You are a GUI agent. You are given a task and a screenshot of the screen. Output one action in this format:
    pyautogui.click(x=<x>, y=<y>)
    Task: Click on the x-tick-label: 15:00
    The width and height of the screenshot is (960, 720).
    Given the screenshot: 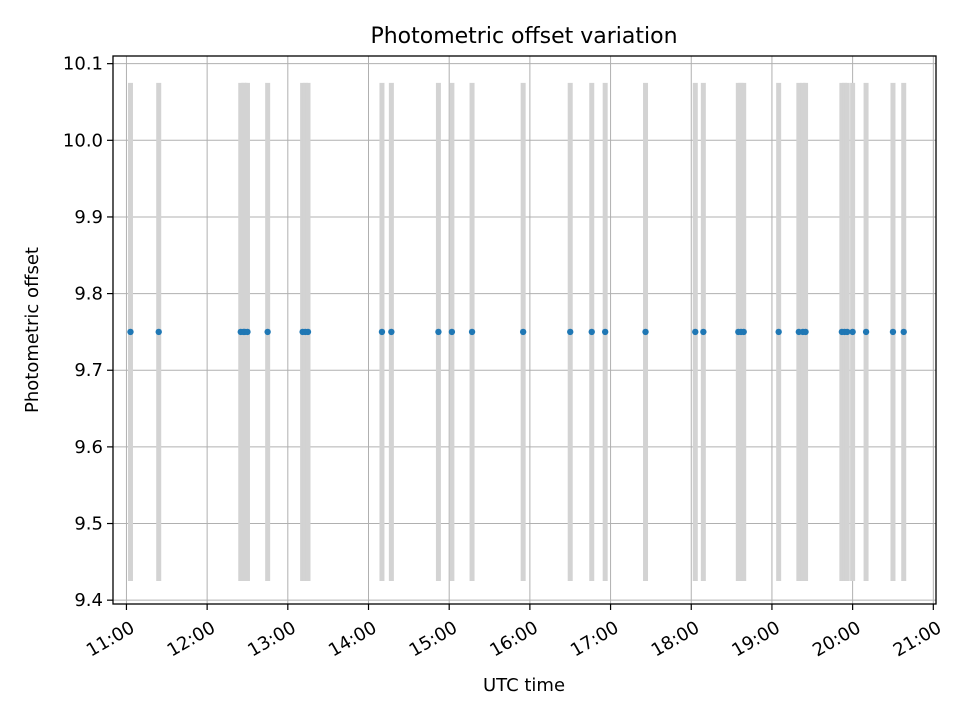 What is the action you would take?
    pyautogui.click(x=433, y=639)
    